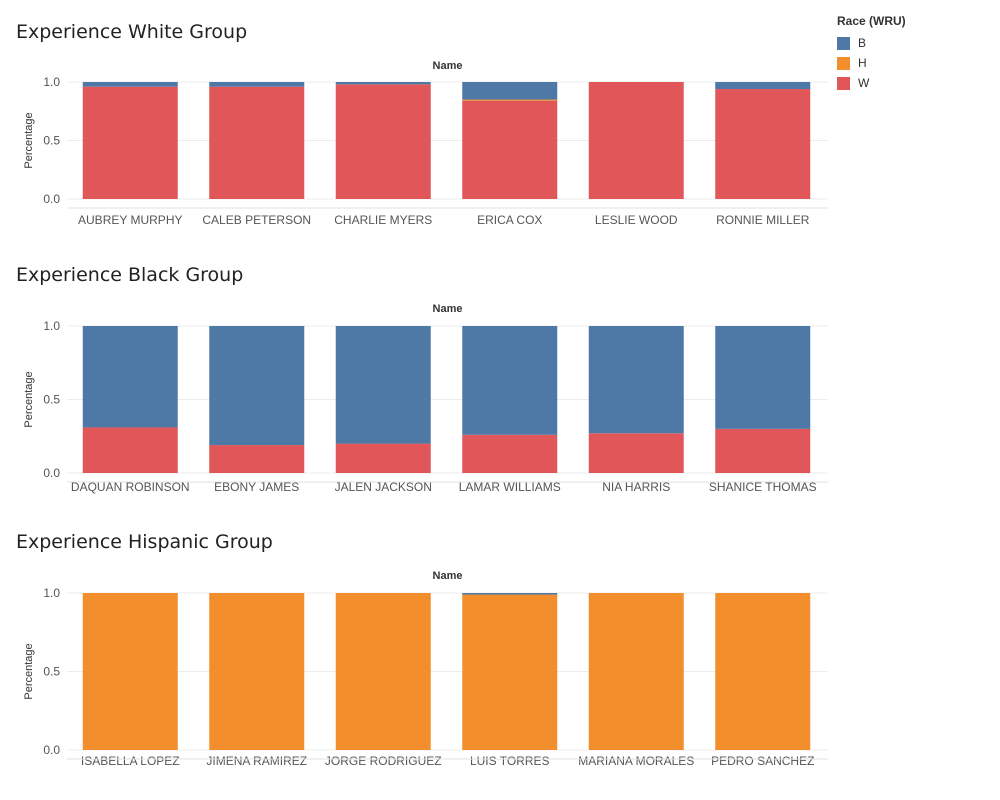 The image size is (1000, 800). I want to click on chart-title-hispanic-group: Experience Hispanic Group, so click(144, 542).